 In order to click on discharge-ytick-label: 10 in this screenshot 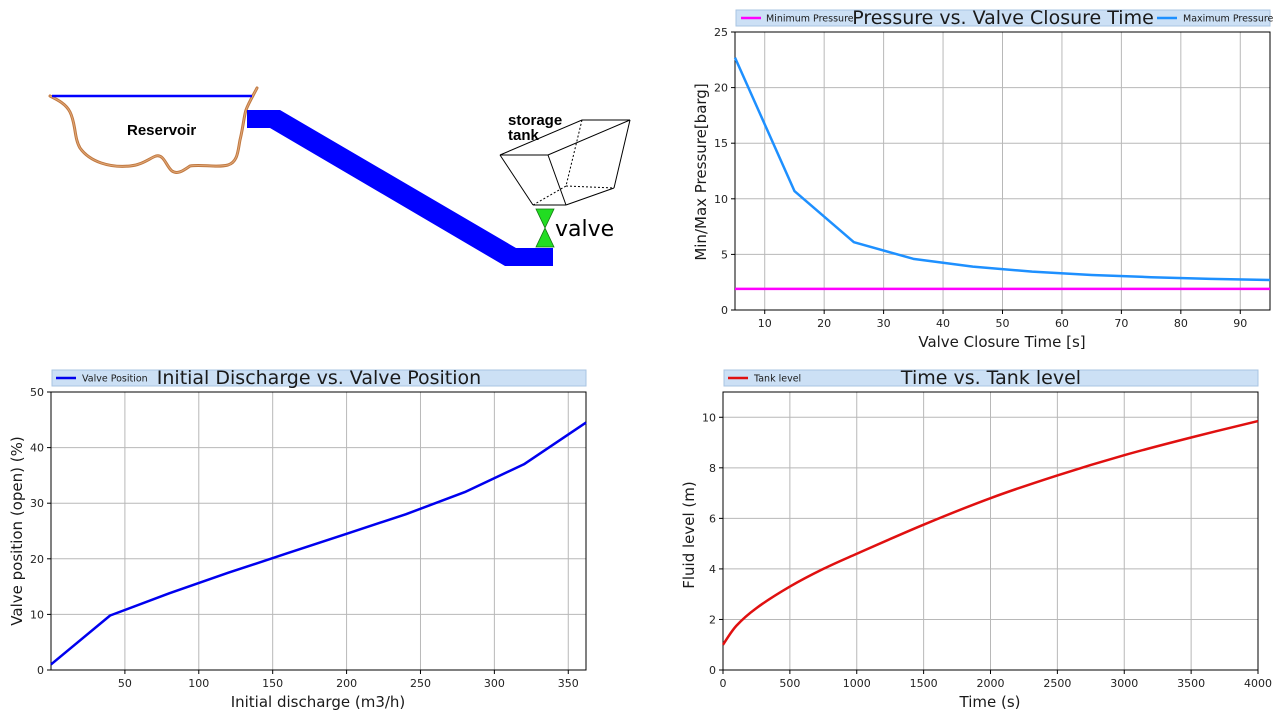, I will do `click(37, 614)`.